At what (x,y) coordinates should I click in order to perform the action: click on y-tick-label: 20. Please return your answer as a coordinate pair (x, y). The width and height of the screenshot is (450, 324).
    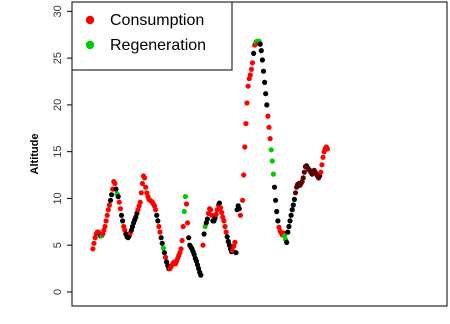
    Looking at the image, I should click on (58, 105).